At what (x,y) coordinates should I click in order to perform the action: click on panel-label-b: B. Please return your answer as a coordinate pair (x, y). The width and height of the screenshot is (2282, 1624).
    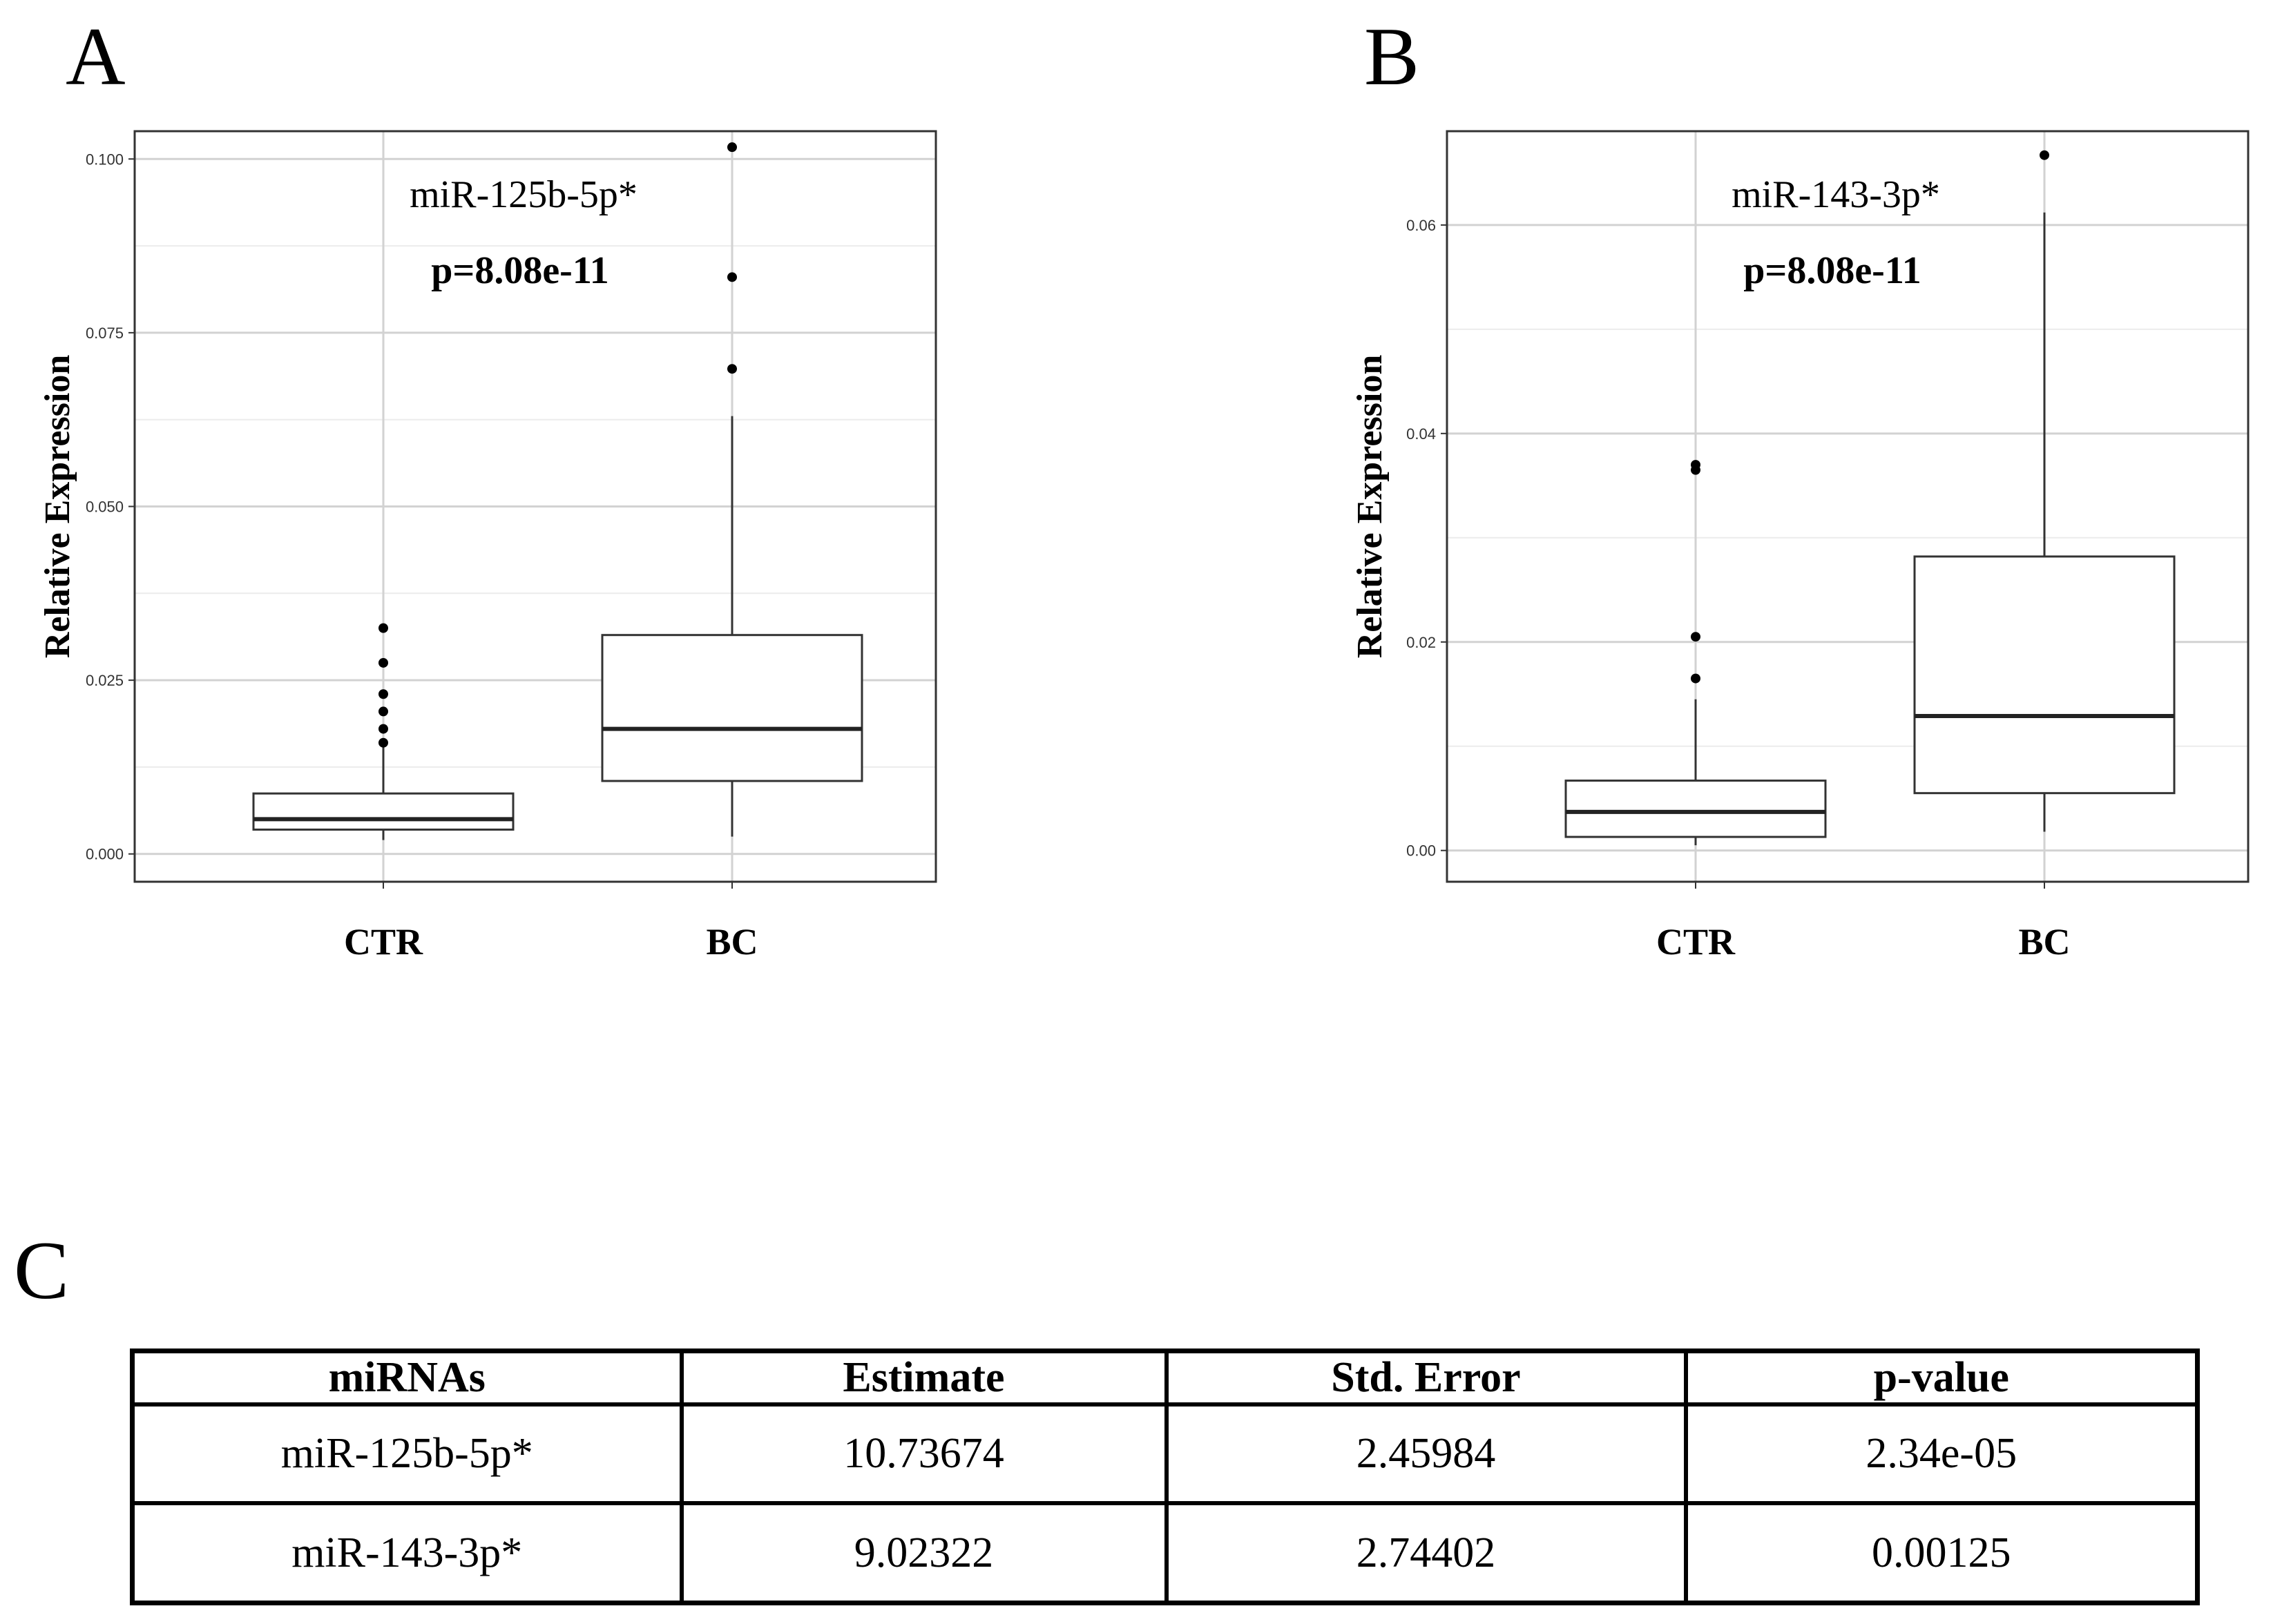
    Looking at the image, I should click on (1392, 56).